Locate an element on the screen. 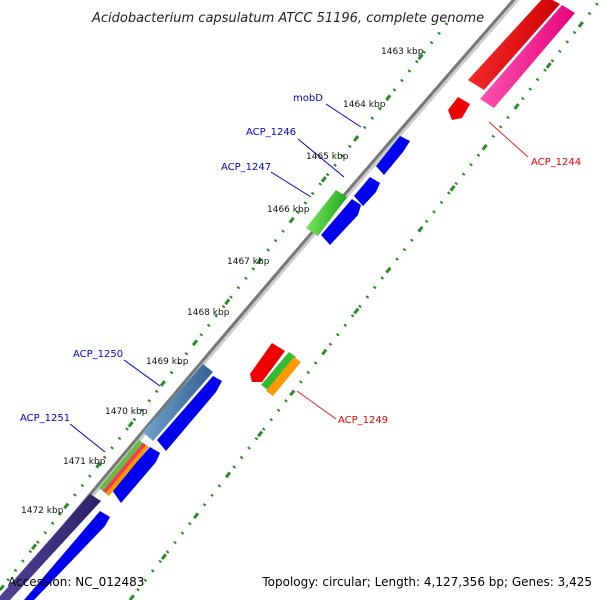 Image resolution: width=600 pixels, height=600 pixels. gene-arrow-lower is located at coordinates (67, 555).